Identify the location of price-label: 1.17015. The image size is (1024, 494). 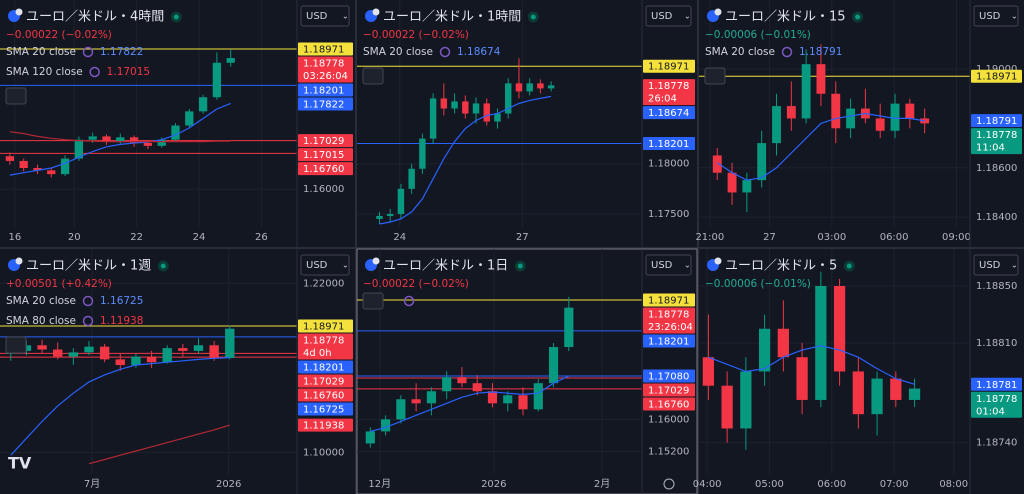
(323, 155).